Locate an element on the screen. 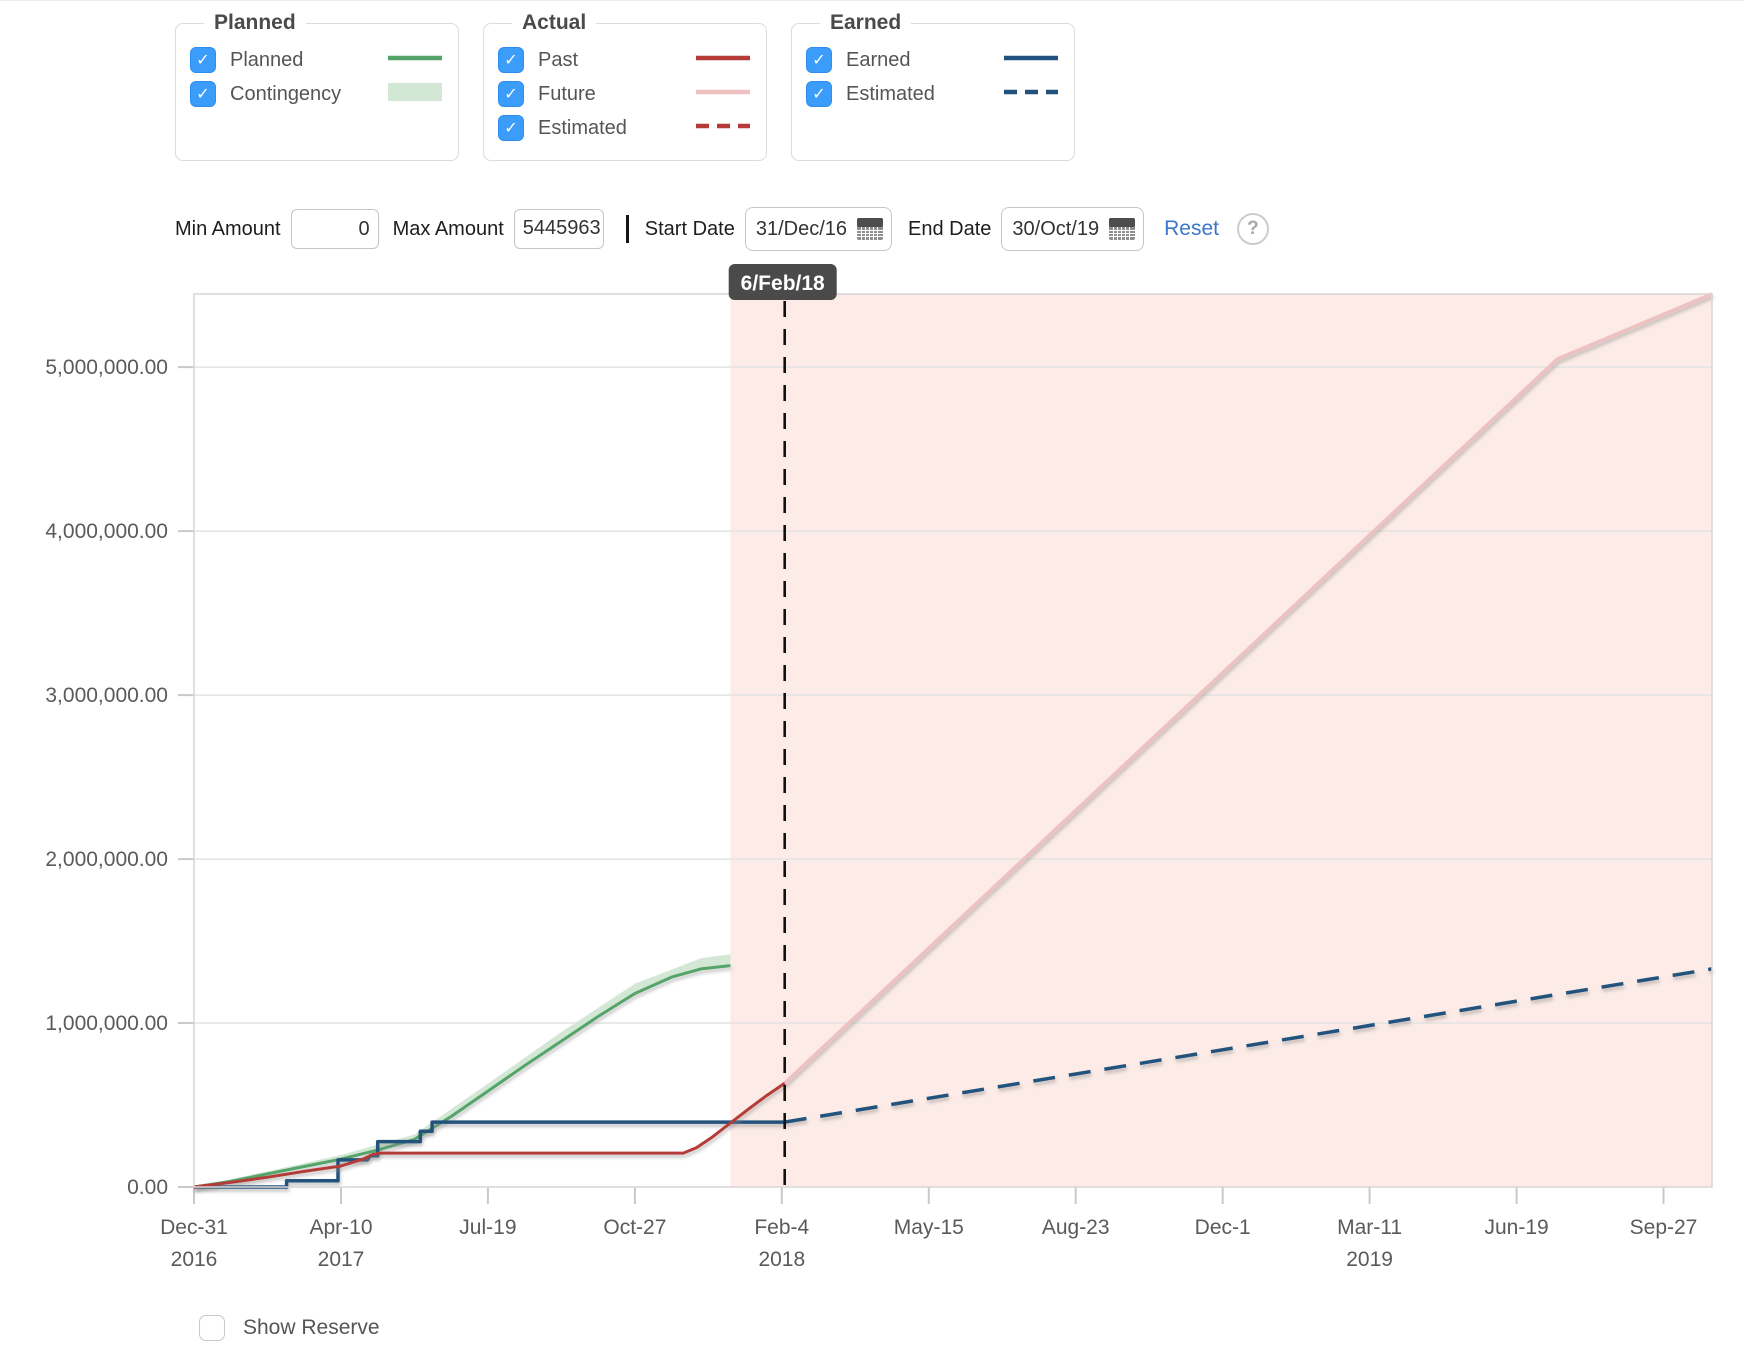 The image size is (1744, 1359). y-axis-label: 1,000,000.00 is located at coordinates (106, 1023).